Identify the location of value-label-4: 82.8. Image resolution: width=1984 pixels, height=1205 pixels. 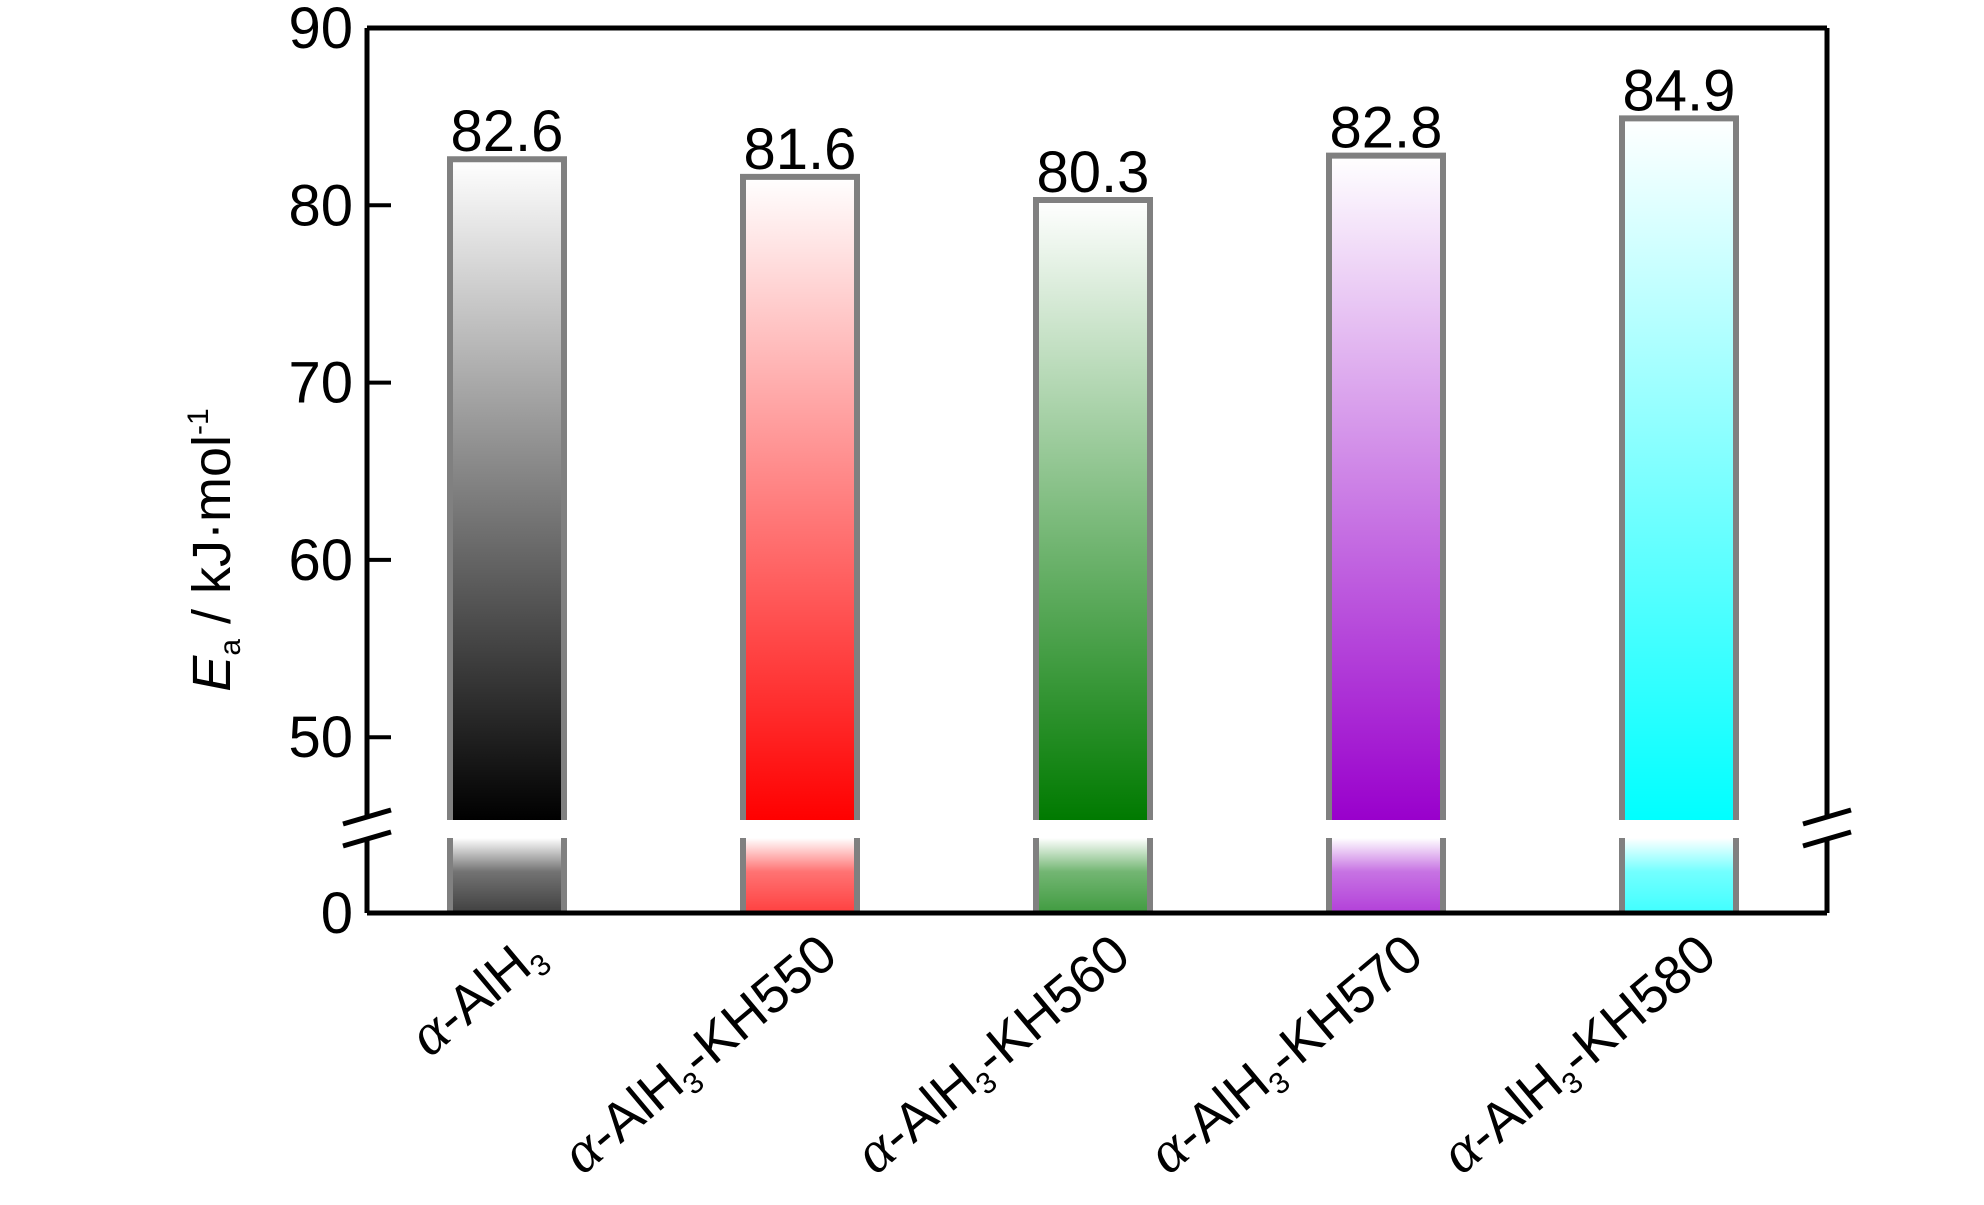
(1386, 128).